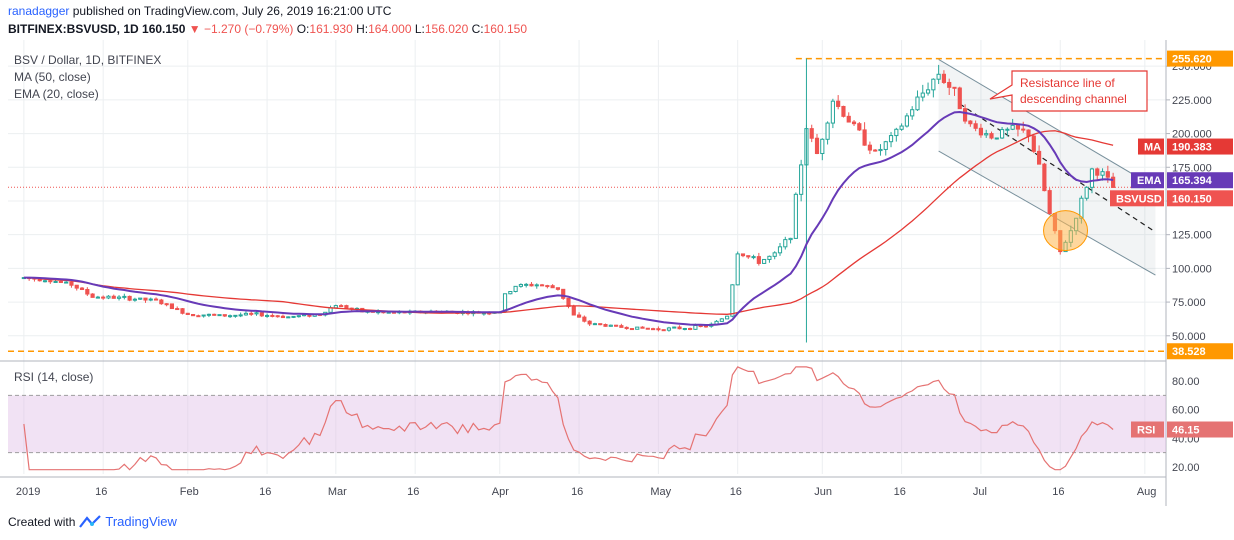 This screenshot has height=540, width=1234. What do you see at coordinates (1047, 123) in the screenshot?
I see `channel-resistance-line` at bounding box center [1047, 123].